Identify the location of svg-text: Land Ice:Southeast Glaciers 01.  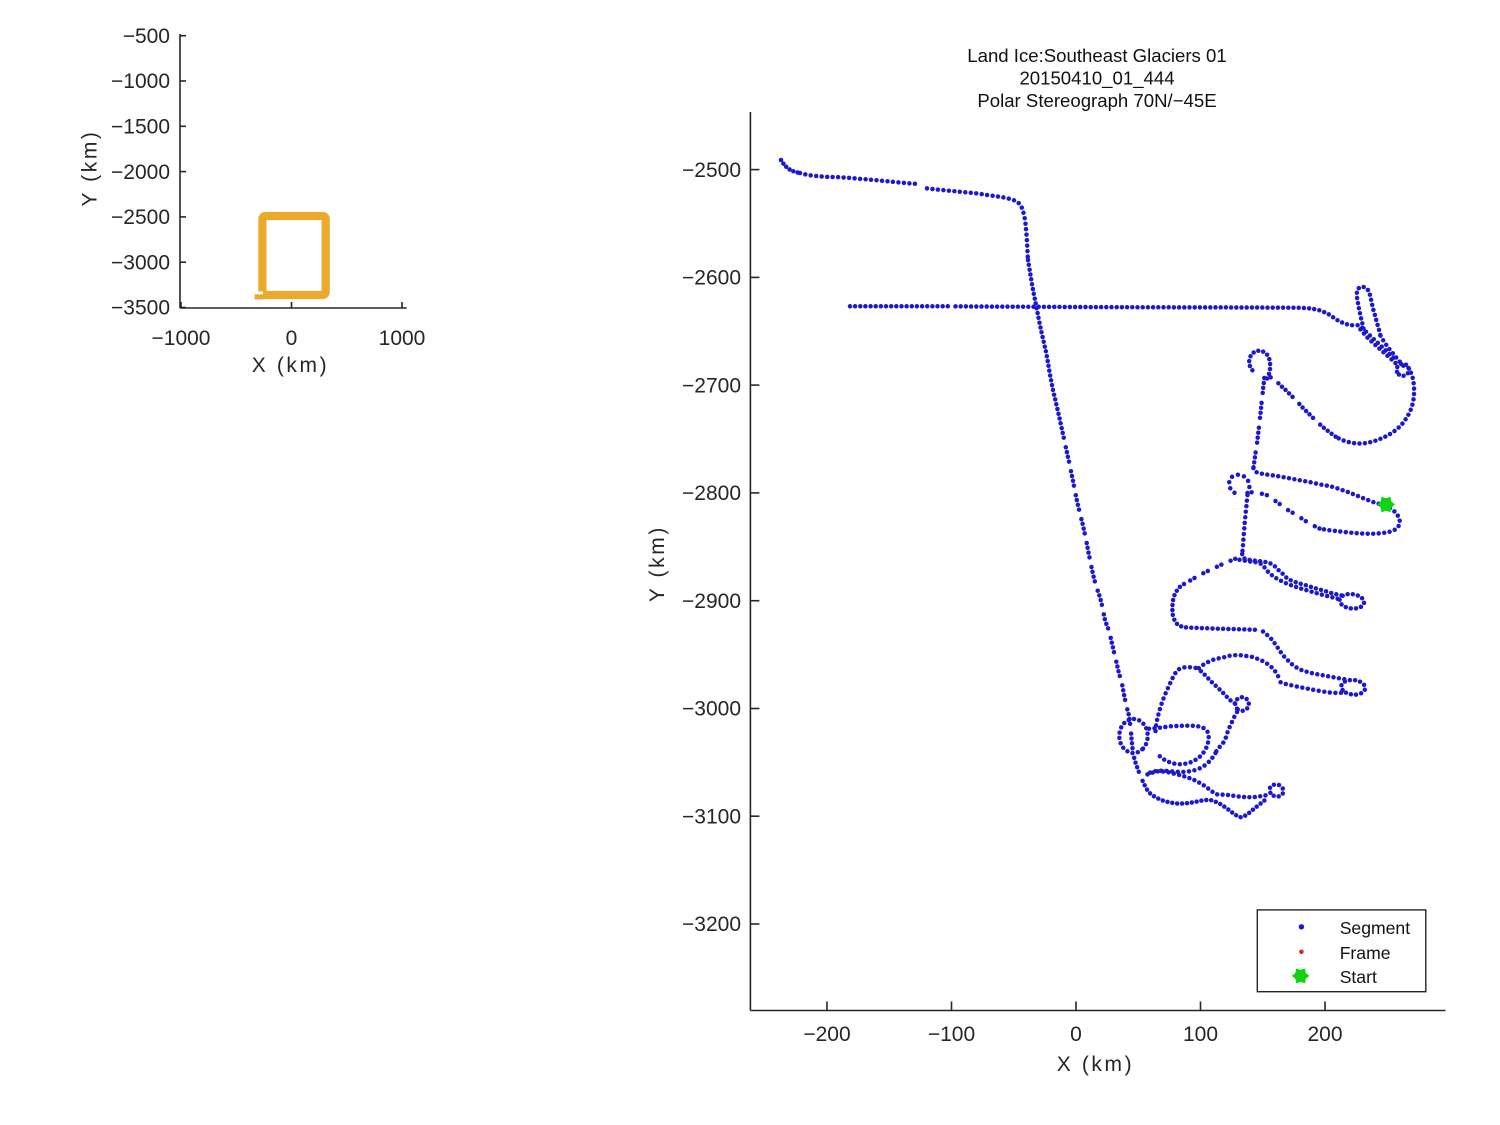
(1096, 55).